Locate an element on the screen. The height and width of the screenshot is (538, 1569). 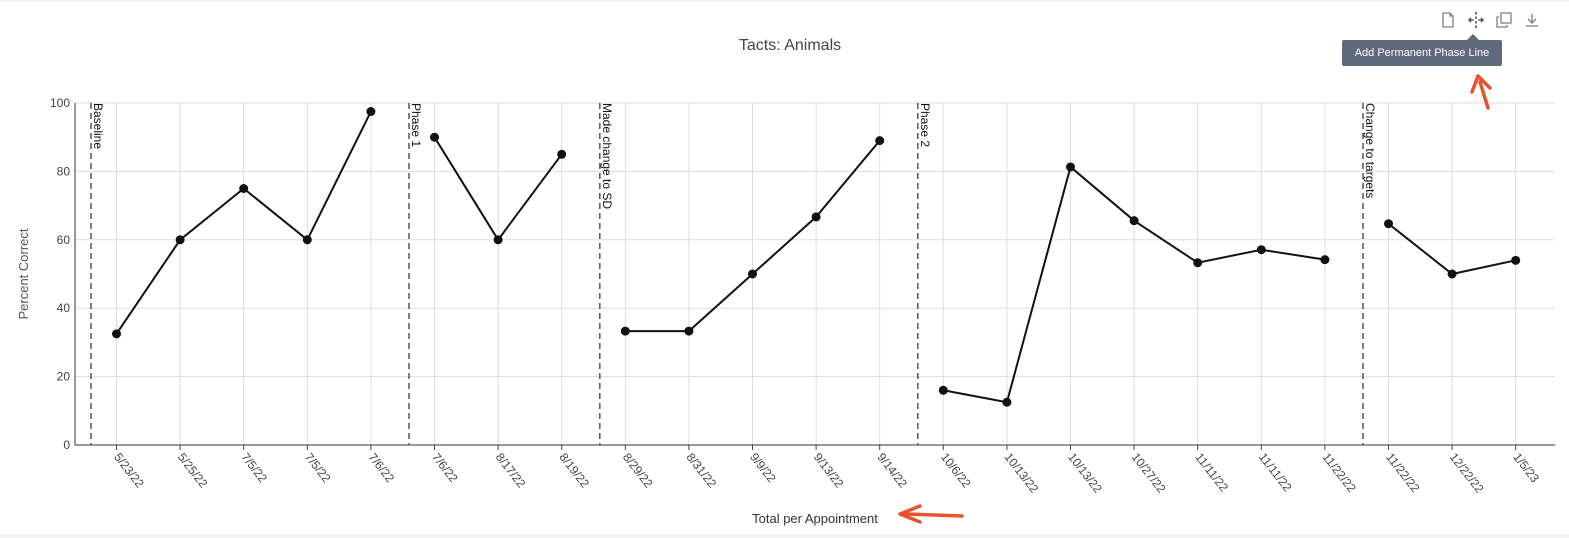
x-tick-label: 12/22/22 is located at coordinates (1467, 473).